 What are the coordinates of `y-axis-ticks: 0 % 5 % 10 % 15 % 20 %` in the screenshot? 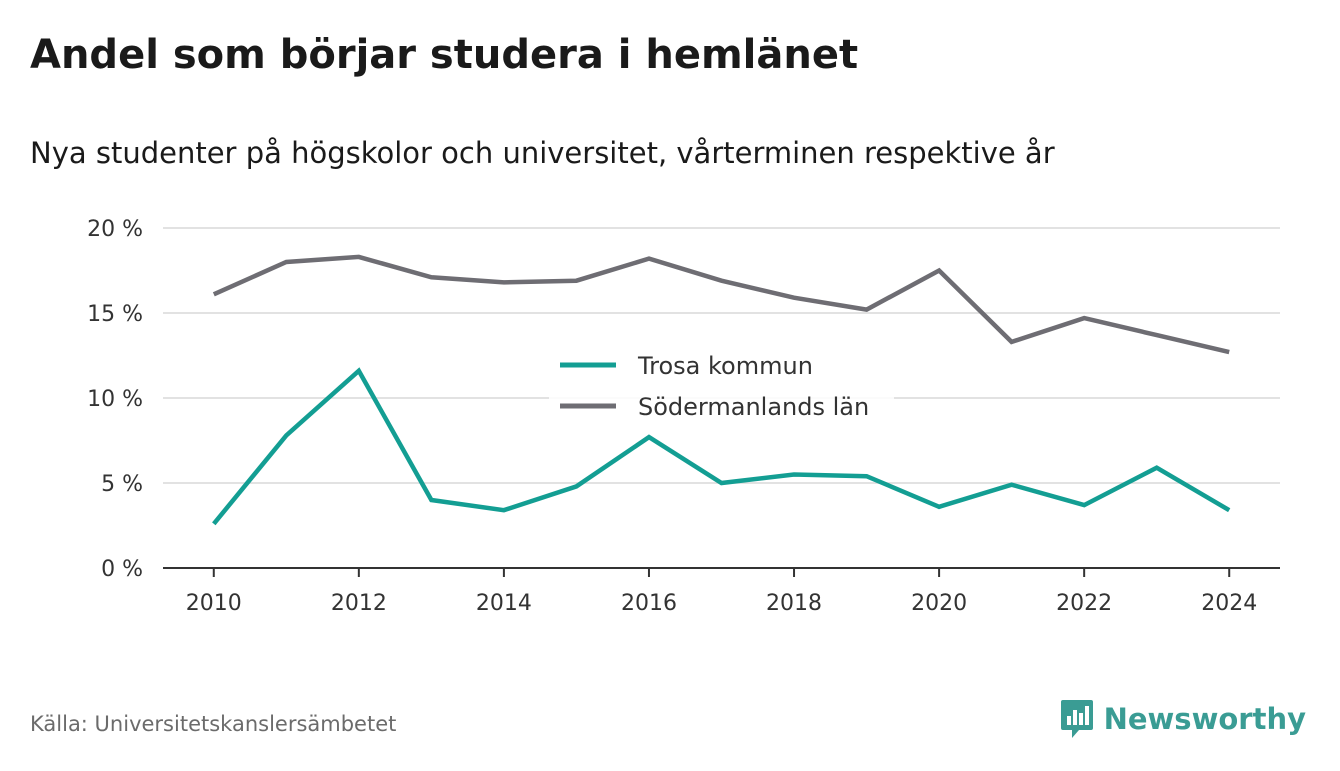 It's located at (115, 399).